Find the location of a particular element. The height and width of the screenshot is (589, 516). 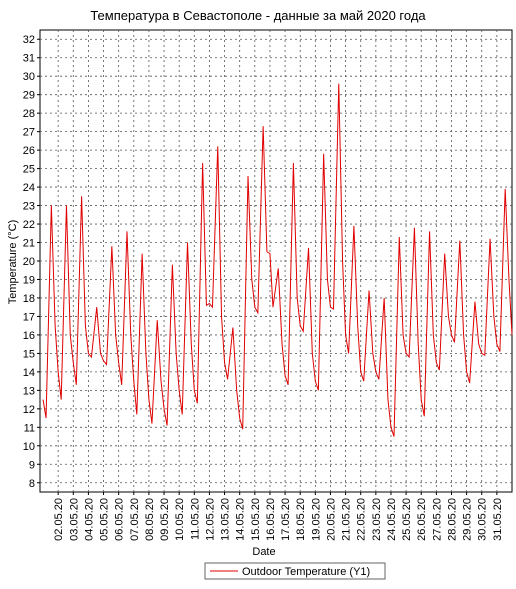

x-tick-label: 10.05.20 is located at coordinates (180, 519).